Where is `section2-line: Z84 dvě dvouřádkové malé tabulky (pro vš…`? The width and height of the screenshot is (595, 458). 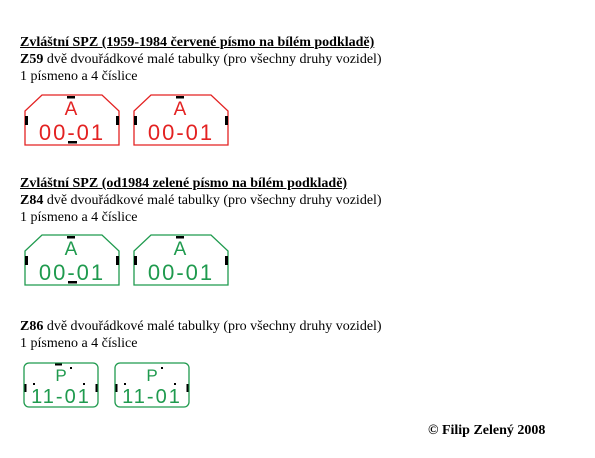
section2-line: Z84 dvě dvouřádkové malé tabulky (pro vš… is located at coordinates (201, 200).